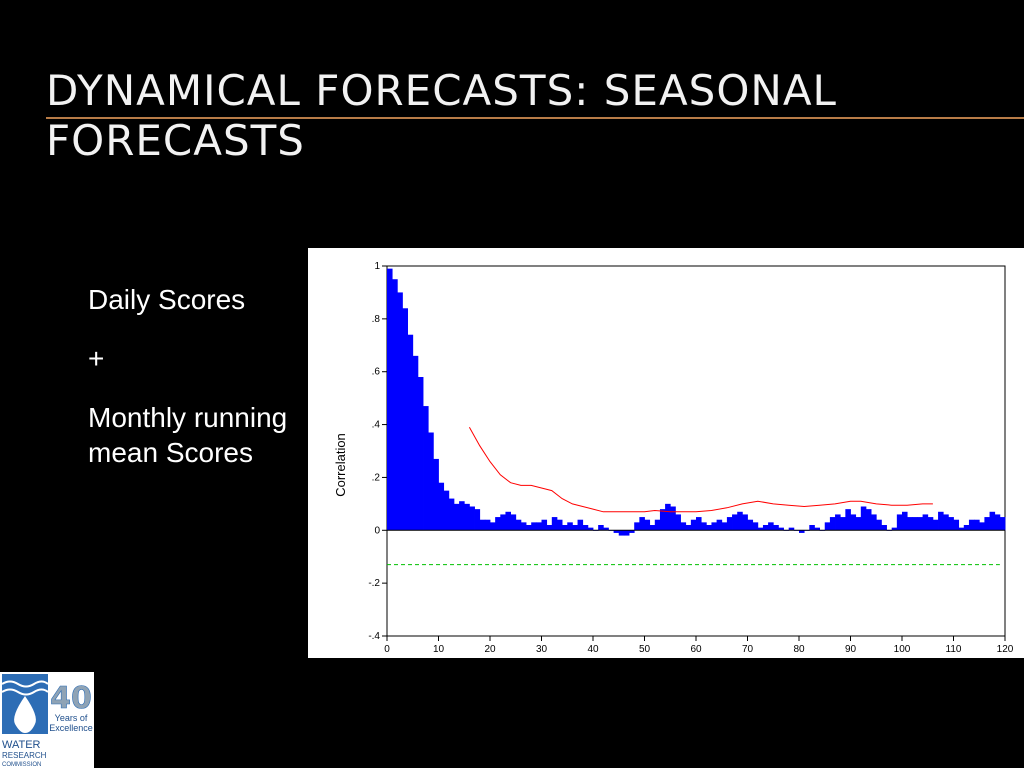 This screenshot has height=768, width=1024. What do you see at coordinates (376, 477) in the screenshot?
I see `y-tick-label: .2` at bounding box center [376, 477].